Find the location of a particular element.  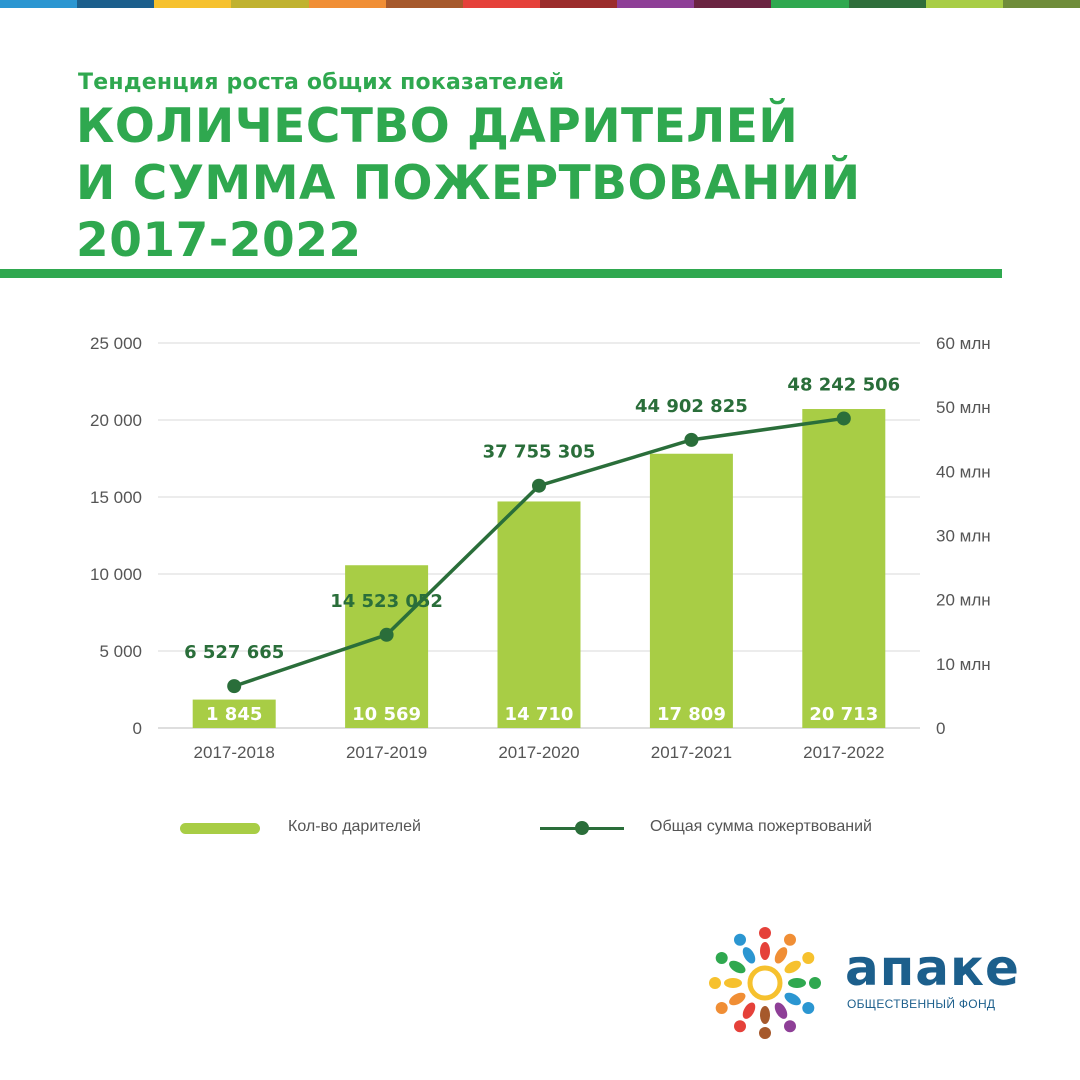

apake-logo: апаке ОБЩЕСТВЕННЫЙ ФОНД is located at coordinates (862, 982).